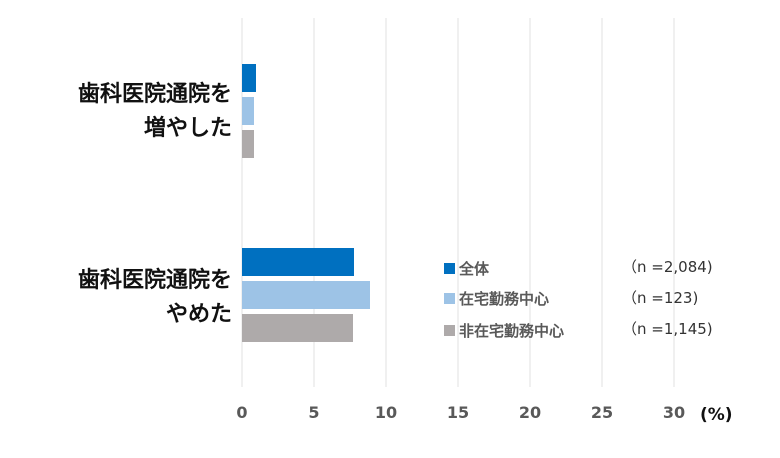 This screenshot has width=780, height=458. What do you see at coordinates (667, 267) in the screenshot?
I see `n-label-all: （n =2,084)` at bounding box center [667, 267].